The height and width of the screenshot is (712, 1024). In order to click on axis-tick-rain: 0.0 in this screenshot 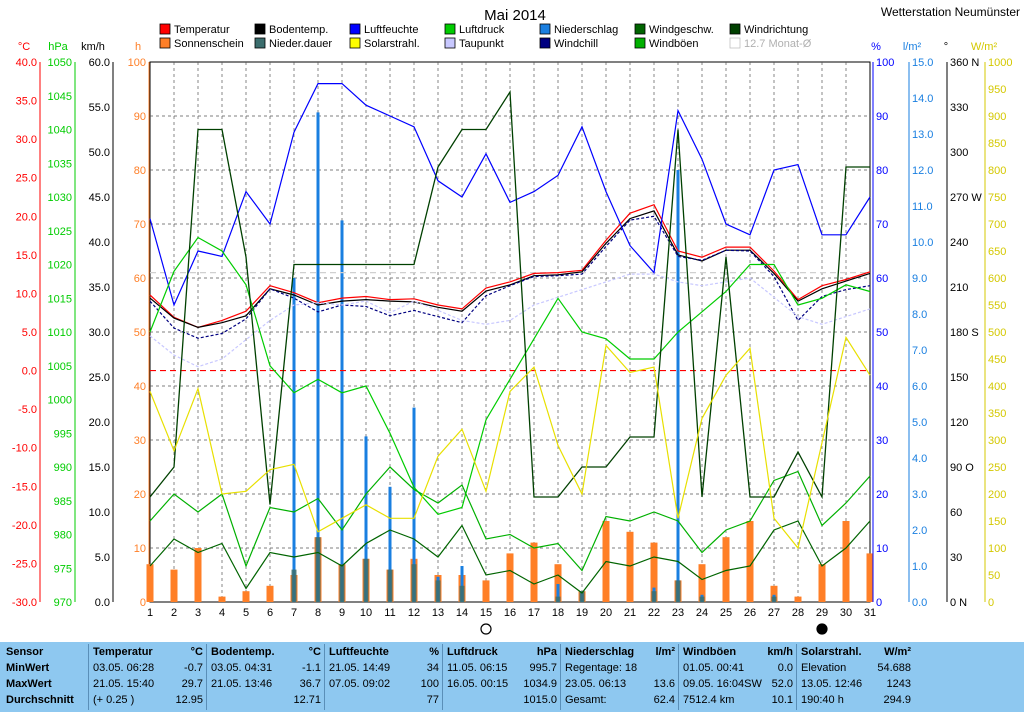, I will do `click(919, 603)`.